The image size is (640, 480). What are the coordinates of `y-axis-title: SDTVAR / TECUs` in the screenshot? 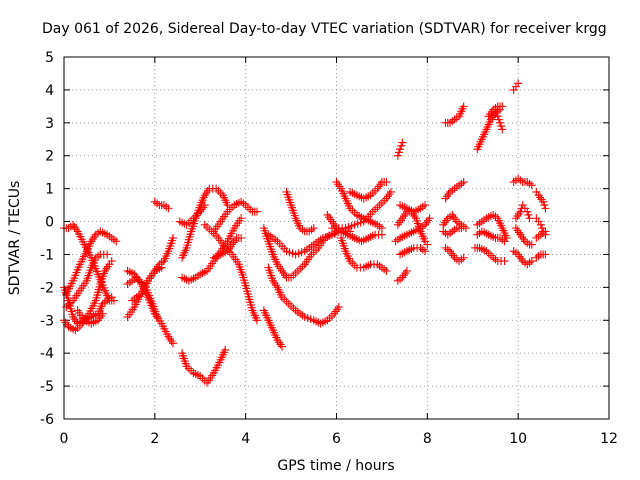 It's located at (15, 238).